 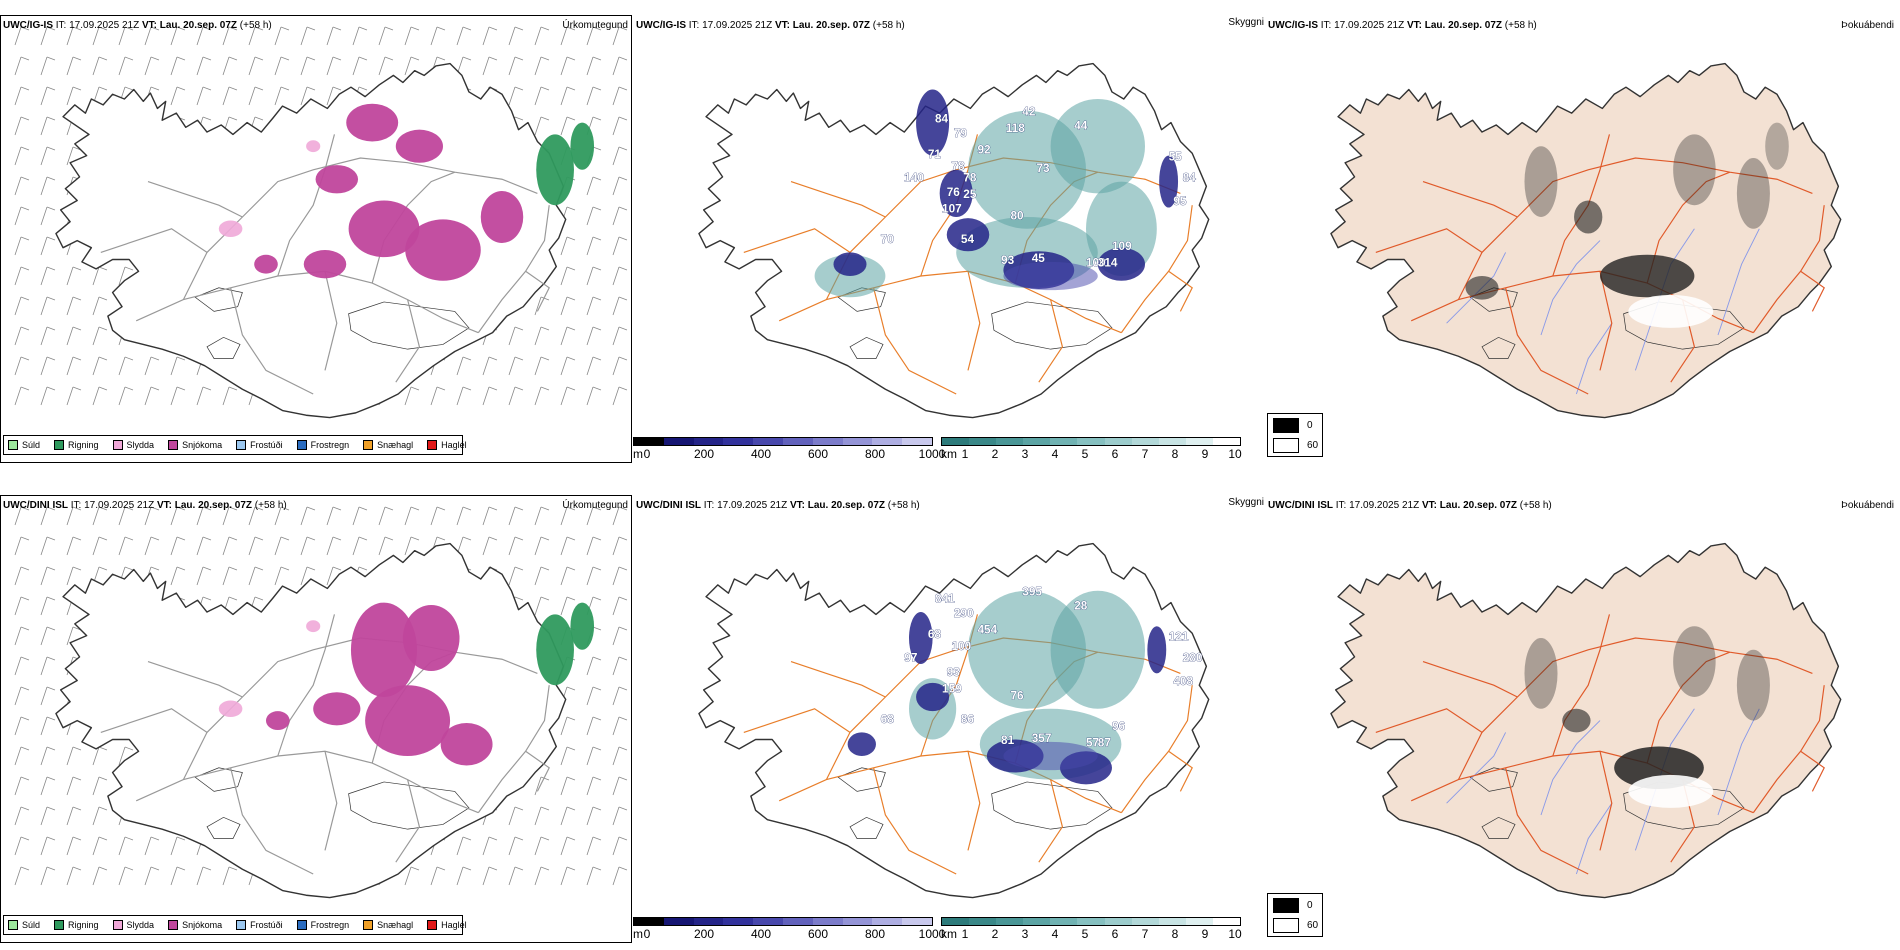 I want to click on ceiling-colorbar-scale, so click(x=783, y=441).